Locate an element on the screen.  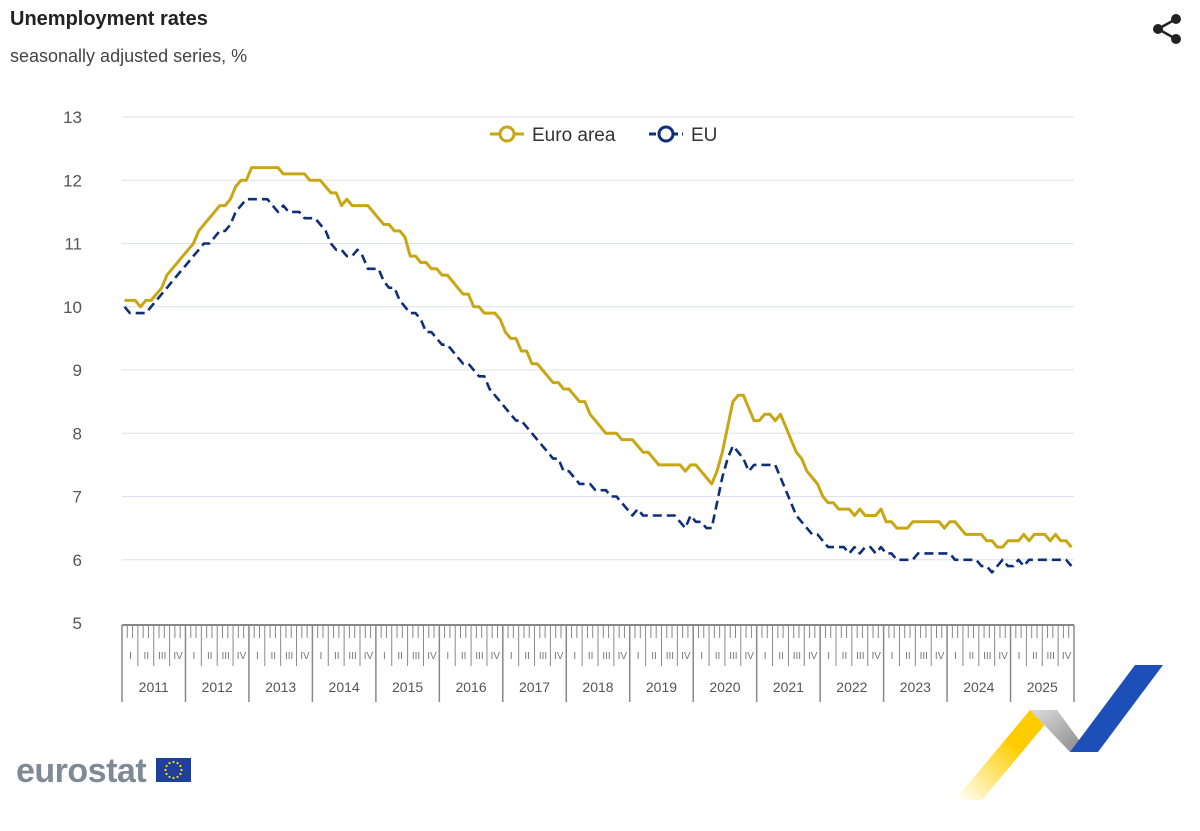
y-tick-label: 10 is located at coordinates (72, 307).